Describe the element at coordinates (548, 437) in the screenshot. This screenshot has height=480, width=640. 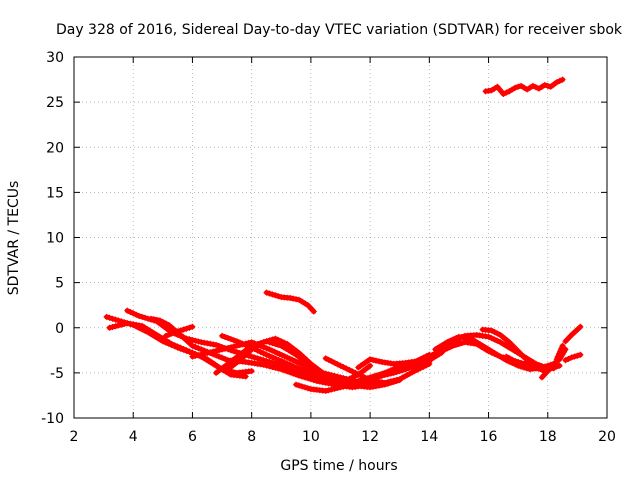
I see `x-tick-label: 18` at that location.